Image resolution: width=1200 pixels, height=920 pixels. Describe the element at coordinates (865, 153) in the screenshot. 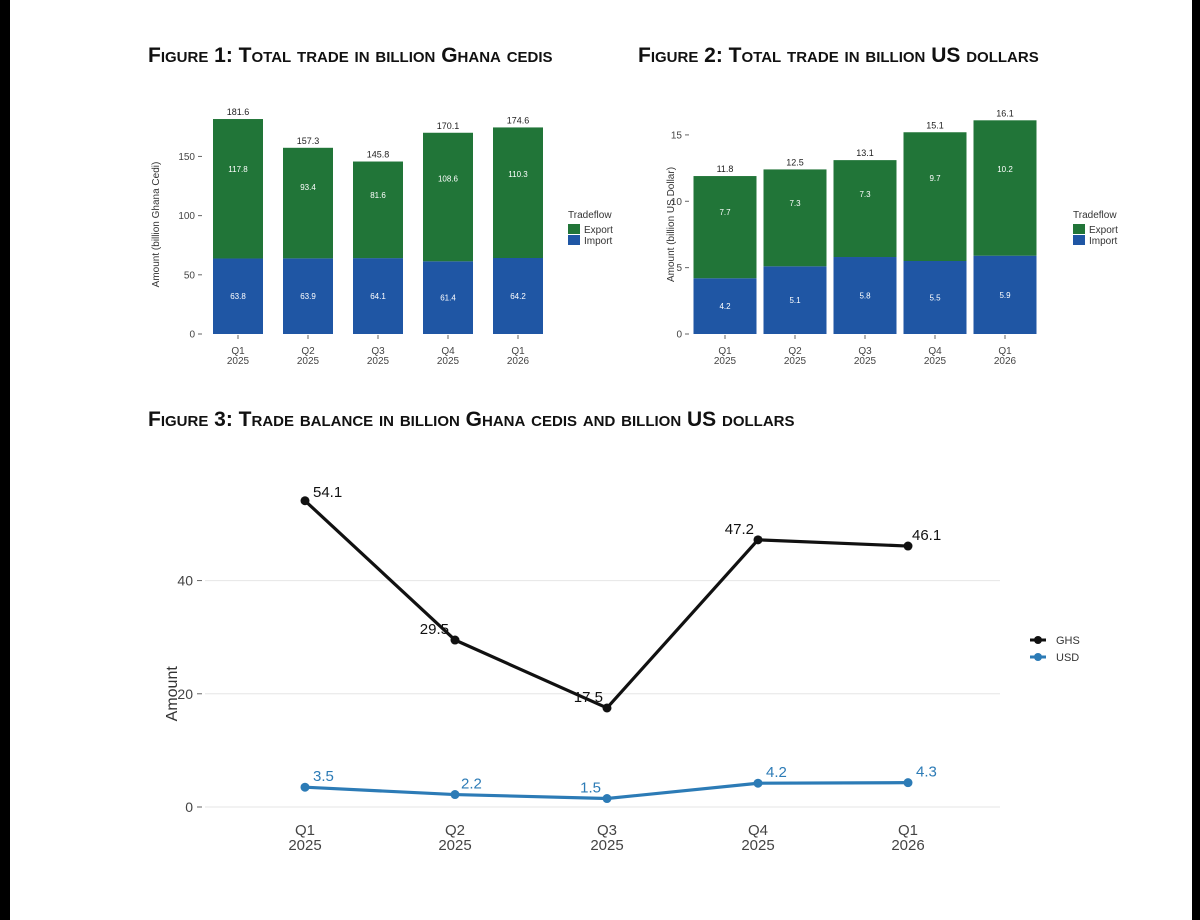

I see `data-label-total: 13.1` at that location.